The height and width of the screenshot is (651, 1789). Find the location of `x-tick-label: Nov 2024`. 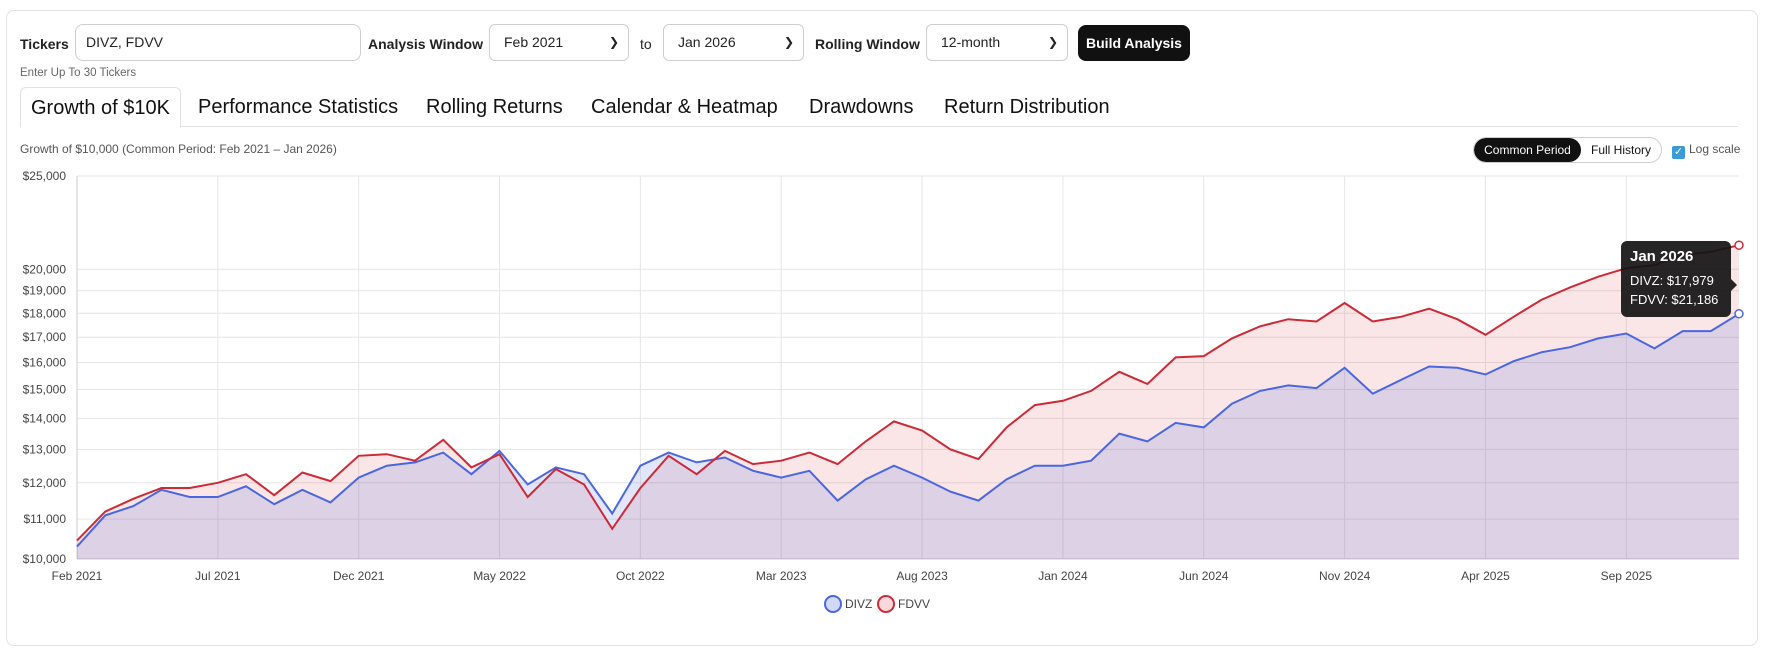

x-tick-label: Nov 2024 is located at coordinates (1345, 576).